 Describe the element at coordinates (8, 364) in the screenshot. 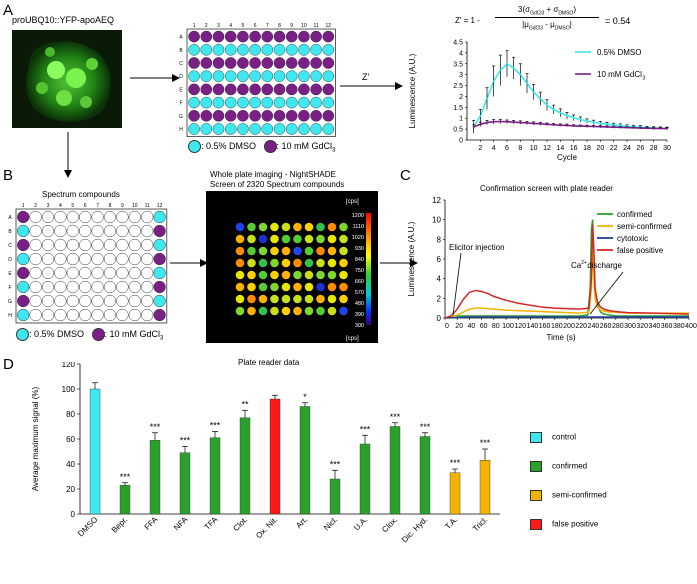

I see `panel-label-d: D` at that location.